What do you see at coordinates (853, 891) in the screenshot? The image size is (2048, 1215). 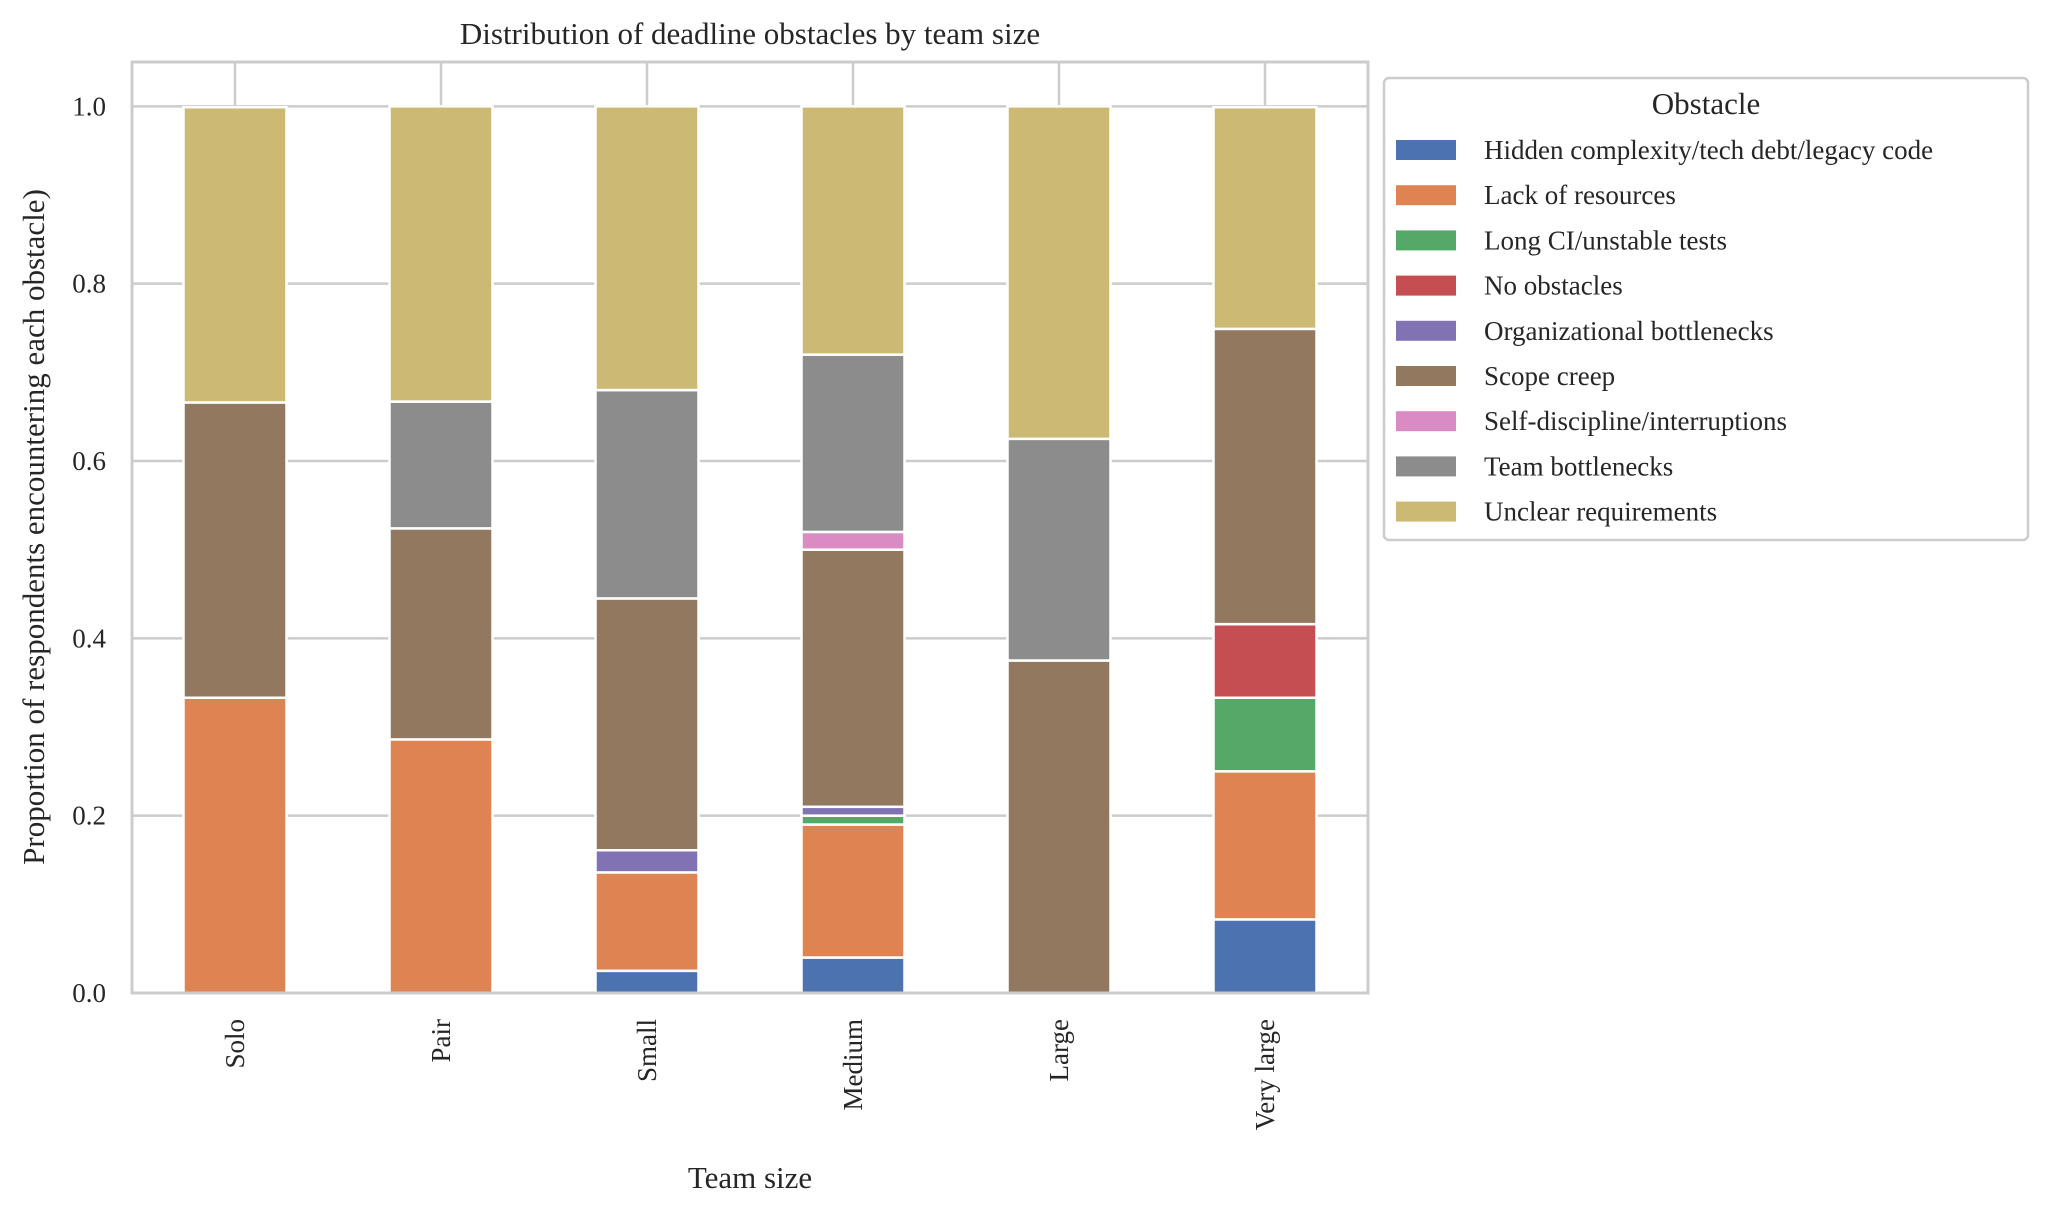 I see `bar-medium-lack-of-resources` at bounding box center [853, 891].